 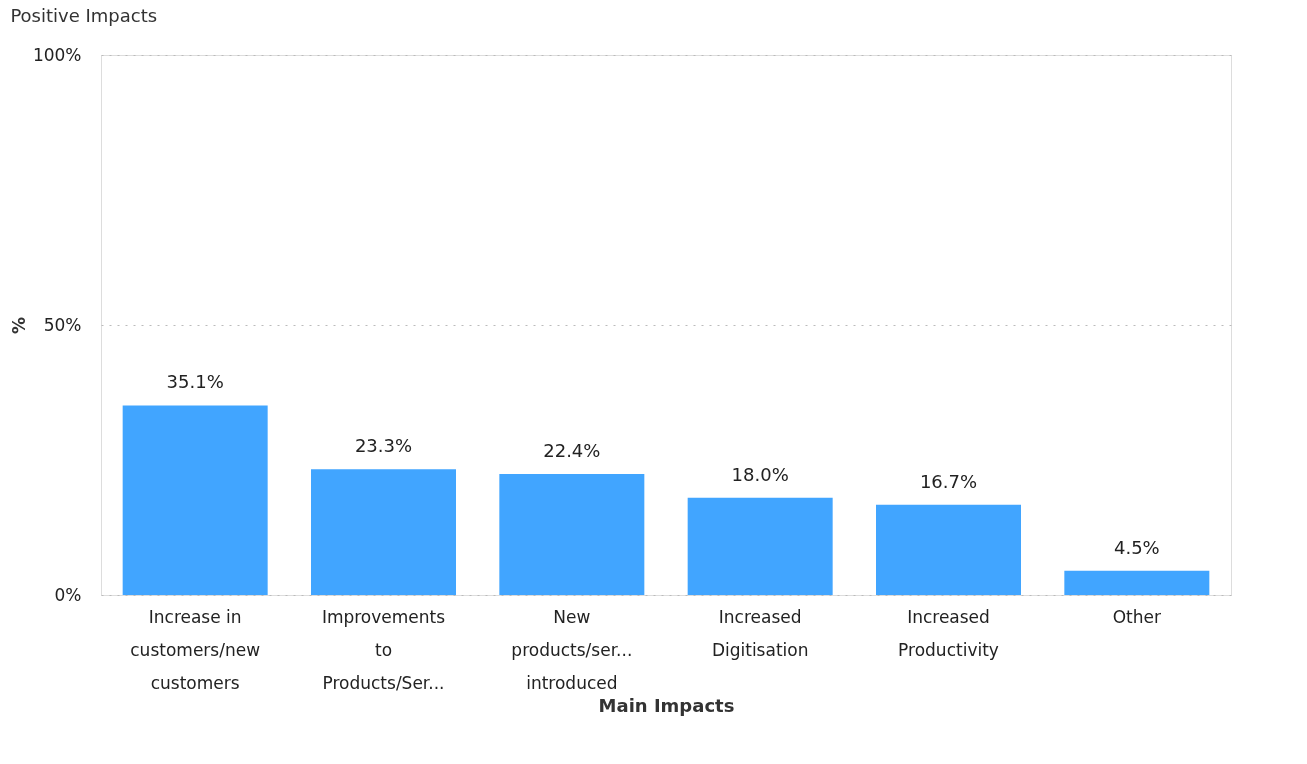 I want to click on data-label: 23.3%, so click(x=383, y=446).